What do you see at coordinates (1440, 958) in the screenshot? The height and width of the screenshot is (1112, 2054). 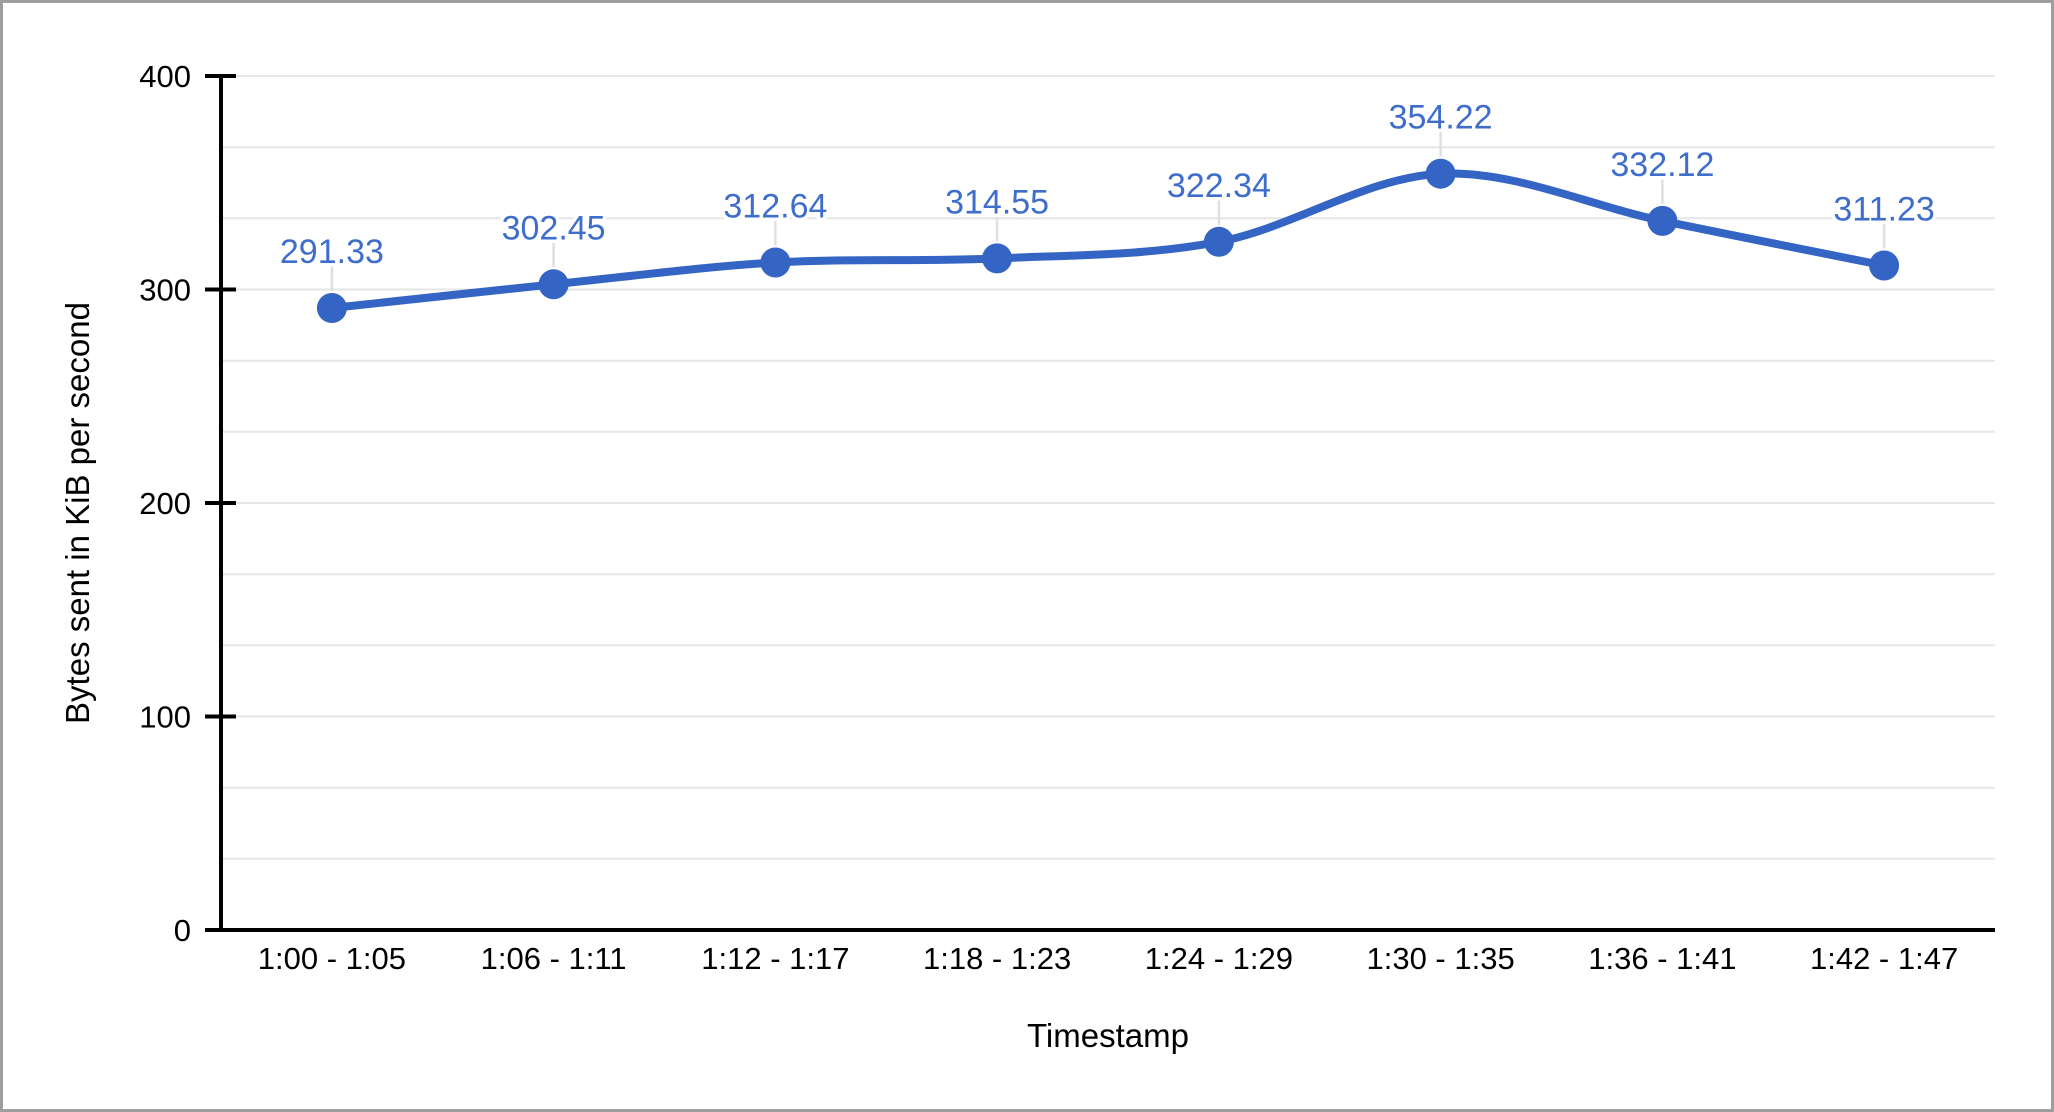 I see `x-tick-label: 1:30 - 1:35` at bounding box center [1440, 958].